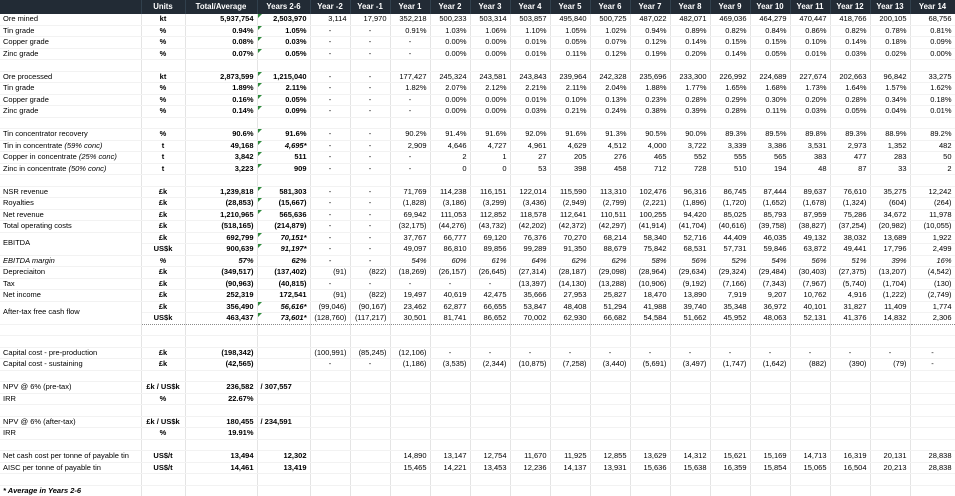  I want to click on unit-cell: £k, so click(163, 237).